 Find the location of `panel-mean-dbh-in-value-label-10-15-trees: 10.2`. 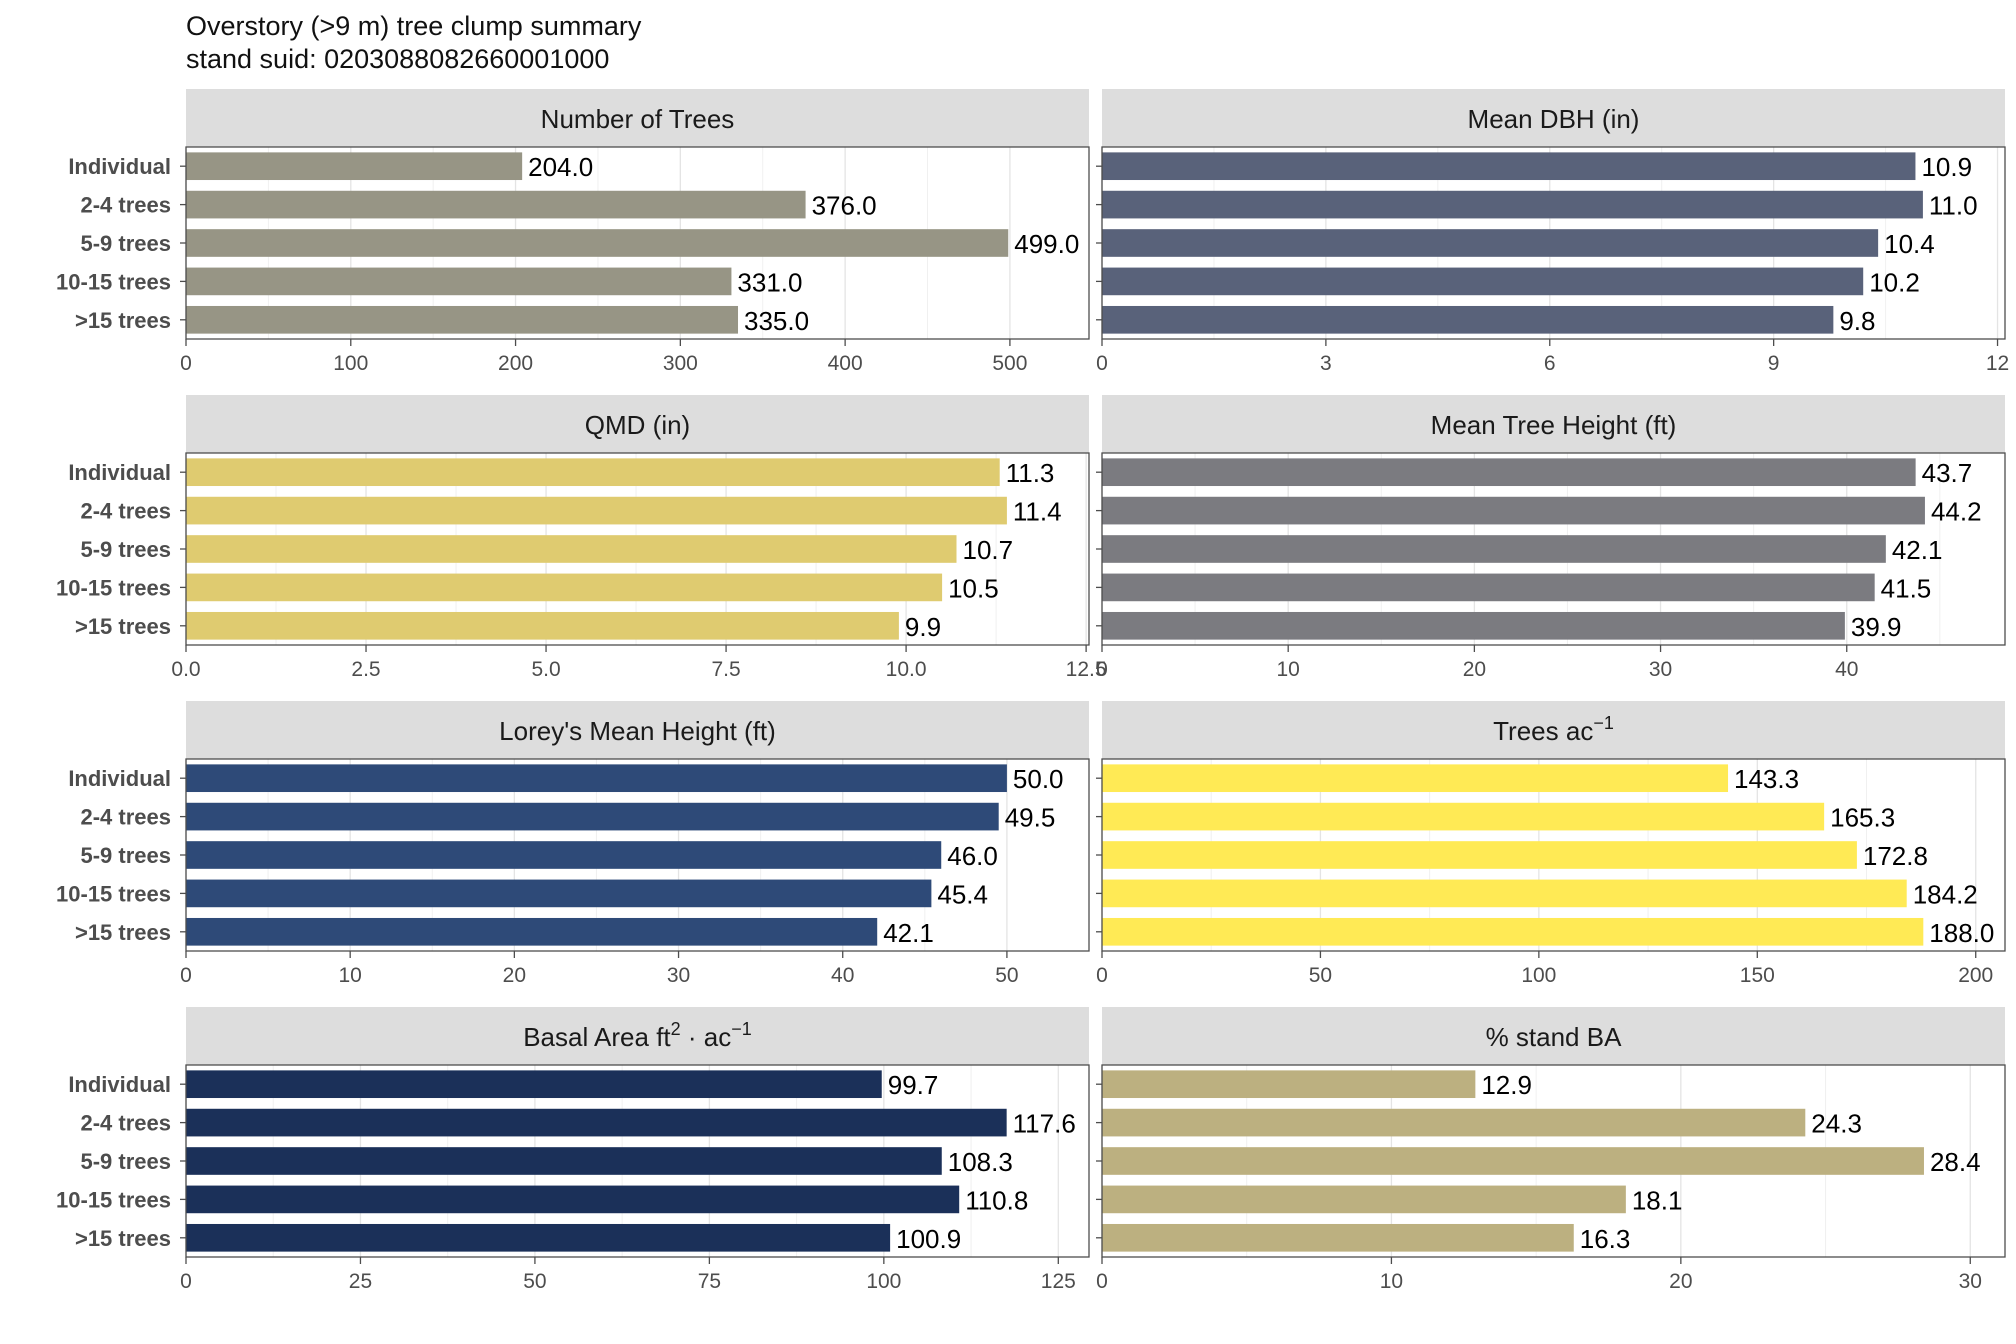

panel-mean-dbh-in-value-label-10-15-trees: 10.2 is located at coordinates (1894, 282).